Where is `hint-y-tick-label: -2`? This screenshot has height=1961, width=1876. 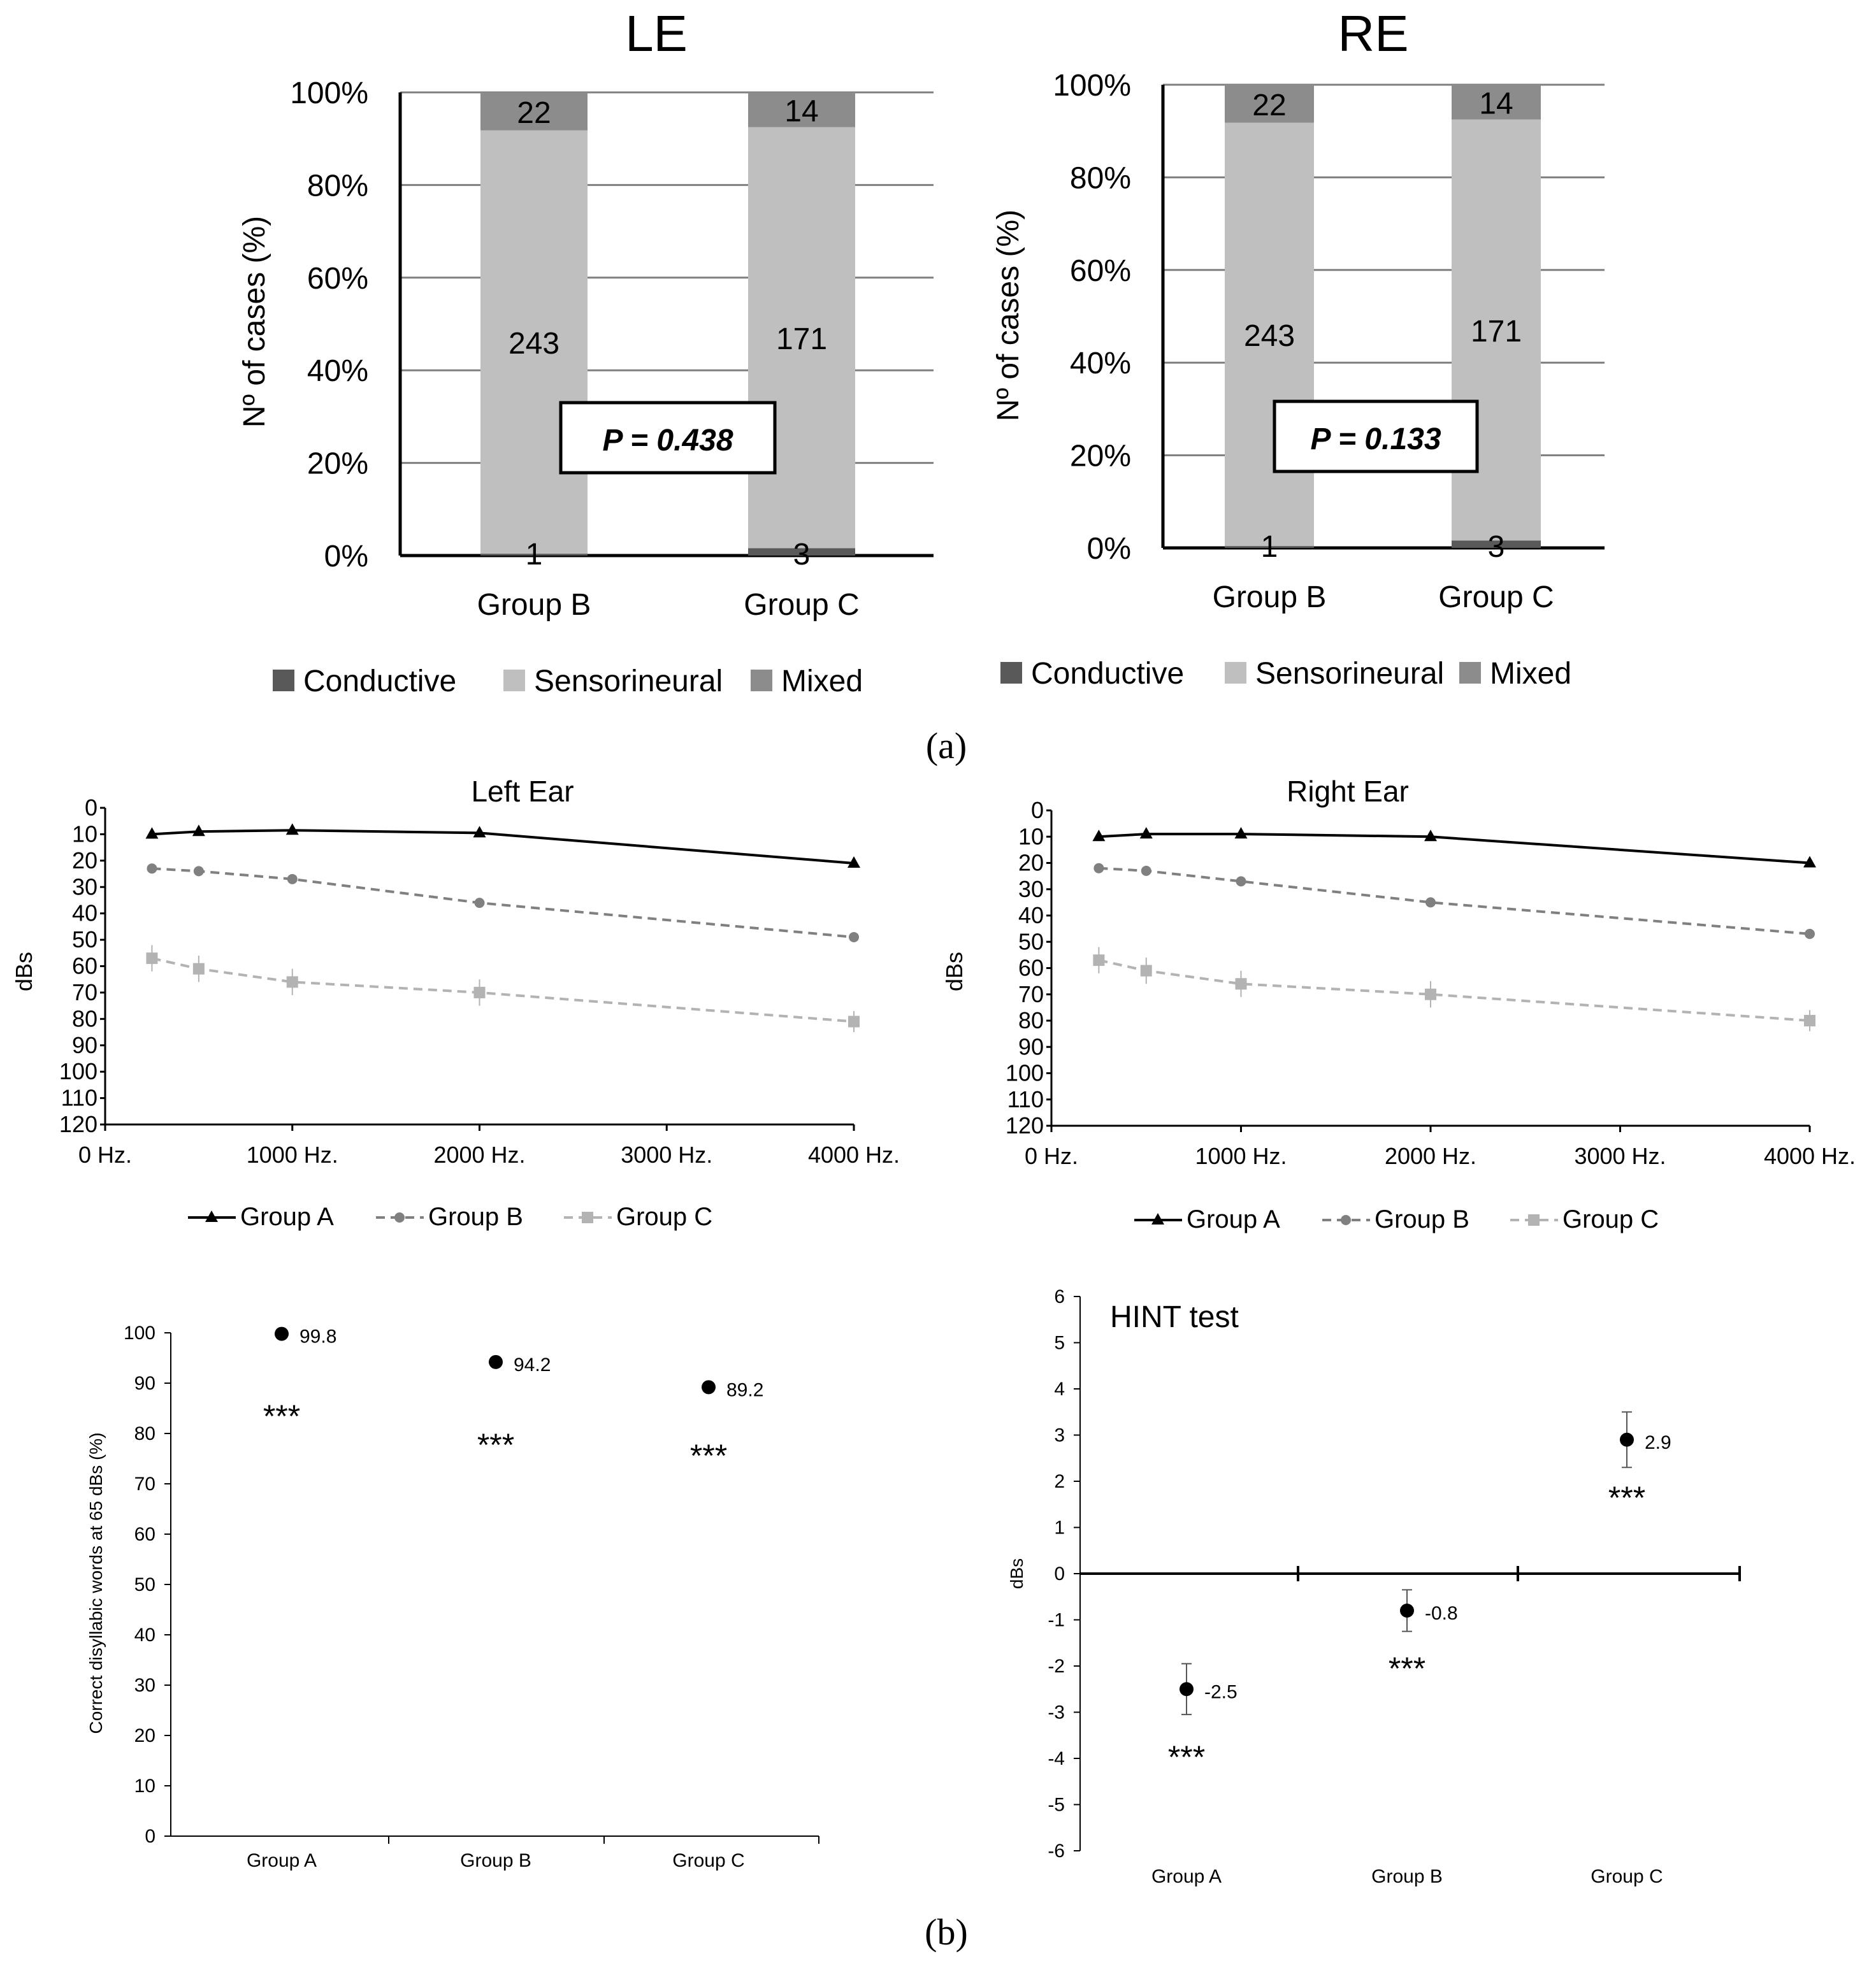
hint-y-tick-label: -2 is located at coordinates (1056, 1667).